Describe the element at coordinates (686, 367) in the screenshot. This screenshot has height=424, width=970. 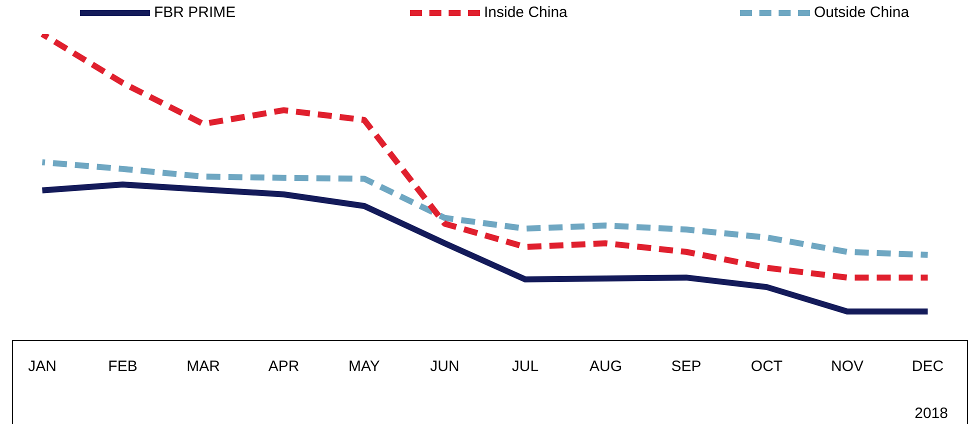
I see `x-tick-label: SEP` at that location.